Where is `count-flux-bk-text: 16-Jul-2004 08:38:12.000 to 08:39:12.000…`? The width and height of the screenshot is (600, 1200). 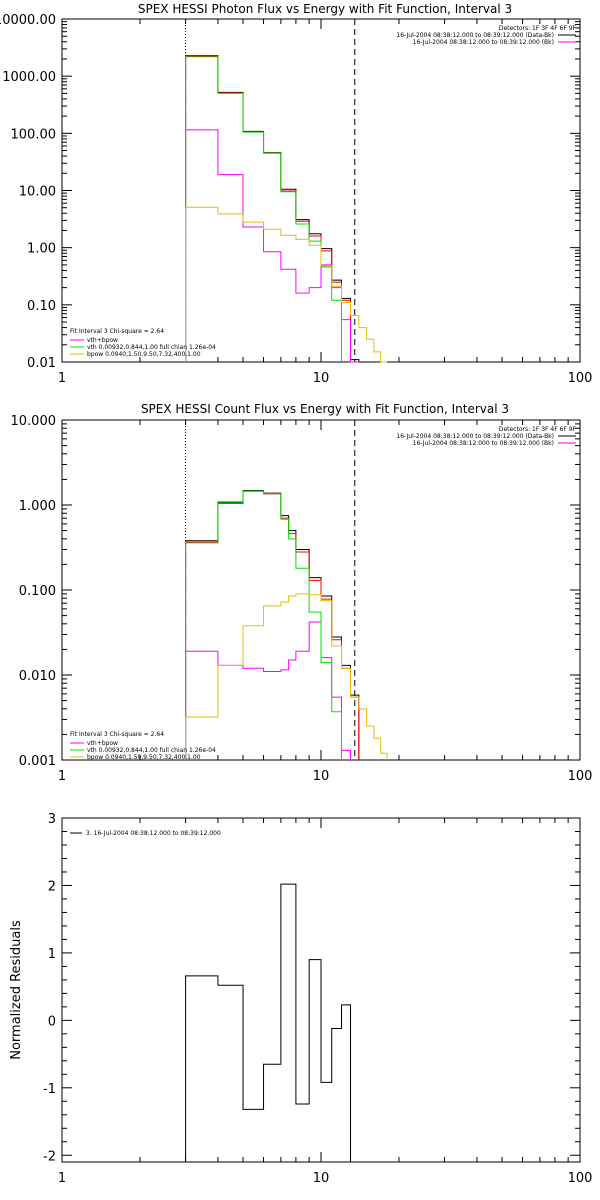
count-flux-bk-text: 16-Jul-2004 08:38:12.000 to 08:39:12.000… is located at coordinates (483, 443).